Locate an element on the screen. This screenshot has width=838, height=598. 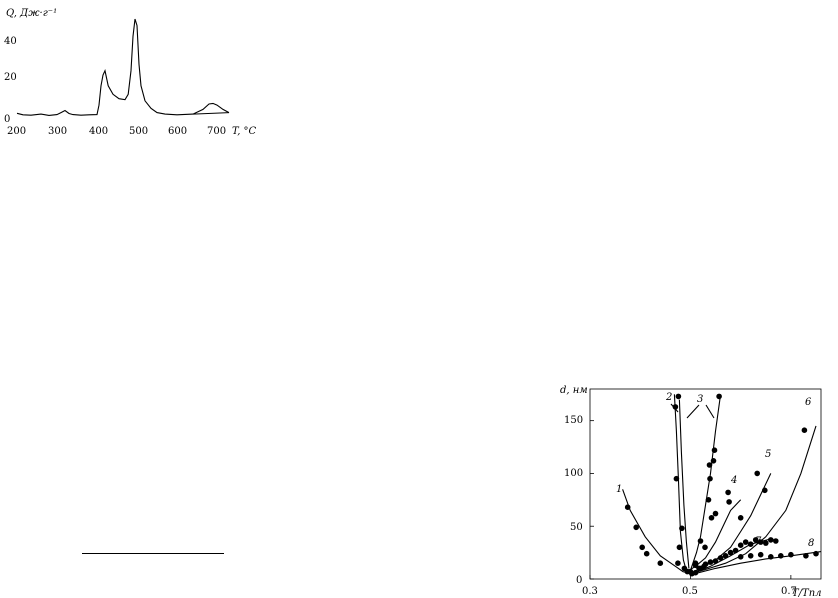
chart1-baseline is located at coordinates (211, 113).